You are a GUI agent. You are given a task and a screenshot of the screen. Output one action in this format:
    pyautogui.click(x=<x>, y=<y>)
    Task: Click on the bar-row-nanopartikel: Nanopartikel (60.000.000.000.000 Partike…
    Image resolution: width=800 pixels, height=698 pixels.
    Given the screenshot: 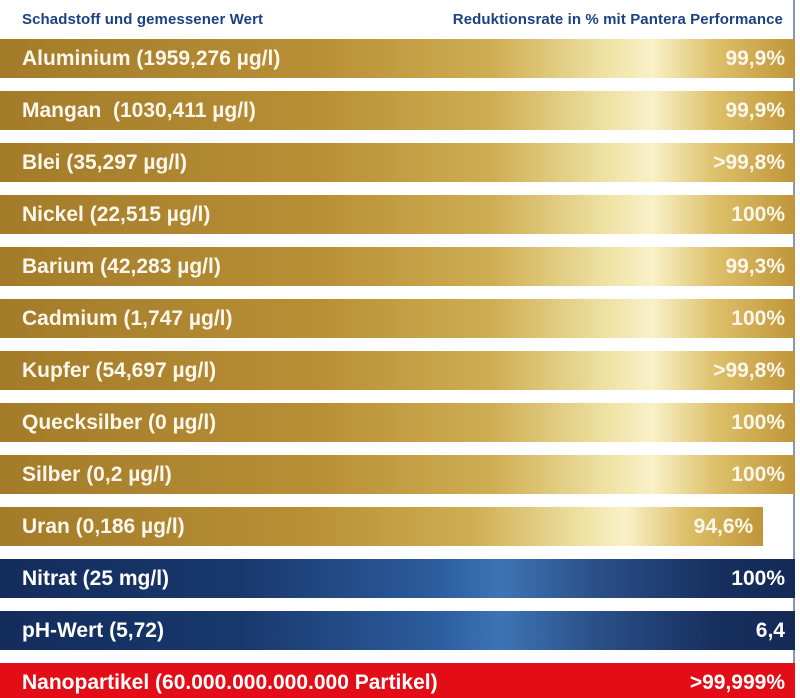 What is the action you would take?
    pyautogui.click(x=397, y=680)
    